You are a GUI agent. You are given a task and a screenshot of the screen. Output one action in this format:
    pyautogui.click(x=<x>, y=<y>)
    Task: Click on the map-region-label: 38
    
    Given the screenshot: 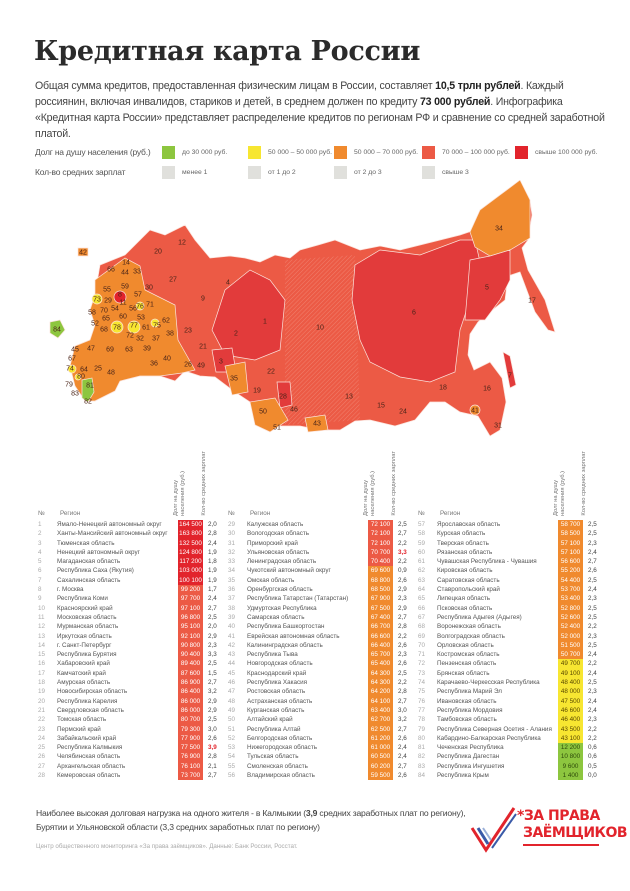 What is the action you would take?
    pyautogui.click(x=170, y=334)
    